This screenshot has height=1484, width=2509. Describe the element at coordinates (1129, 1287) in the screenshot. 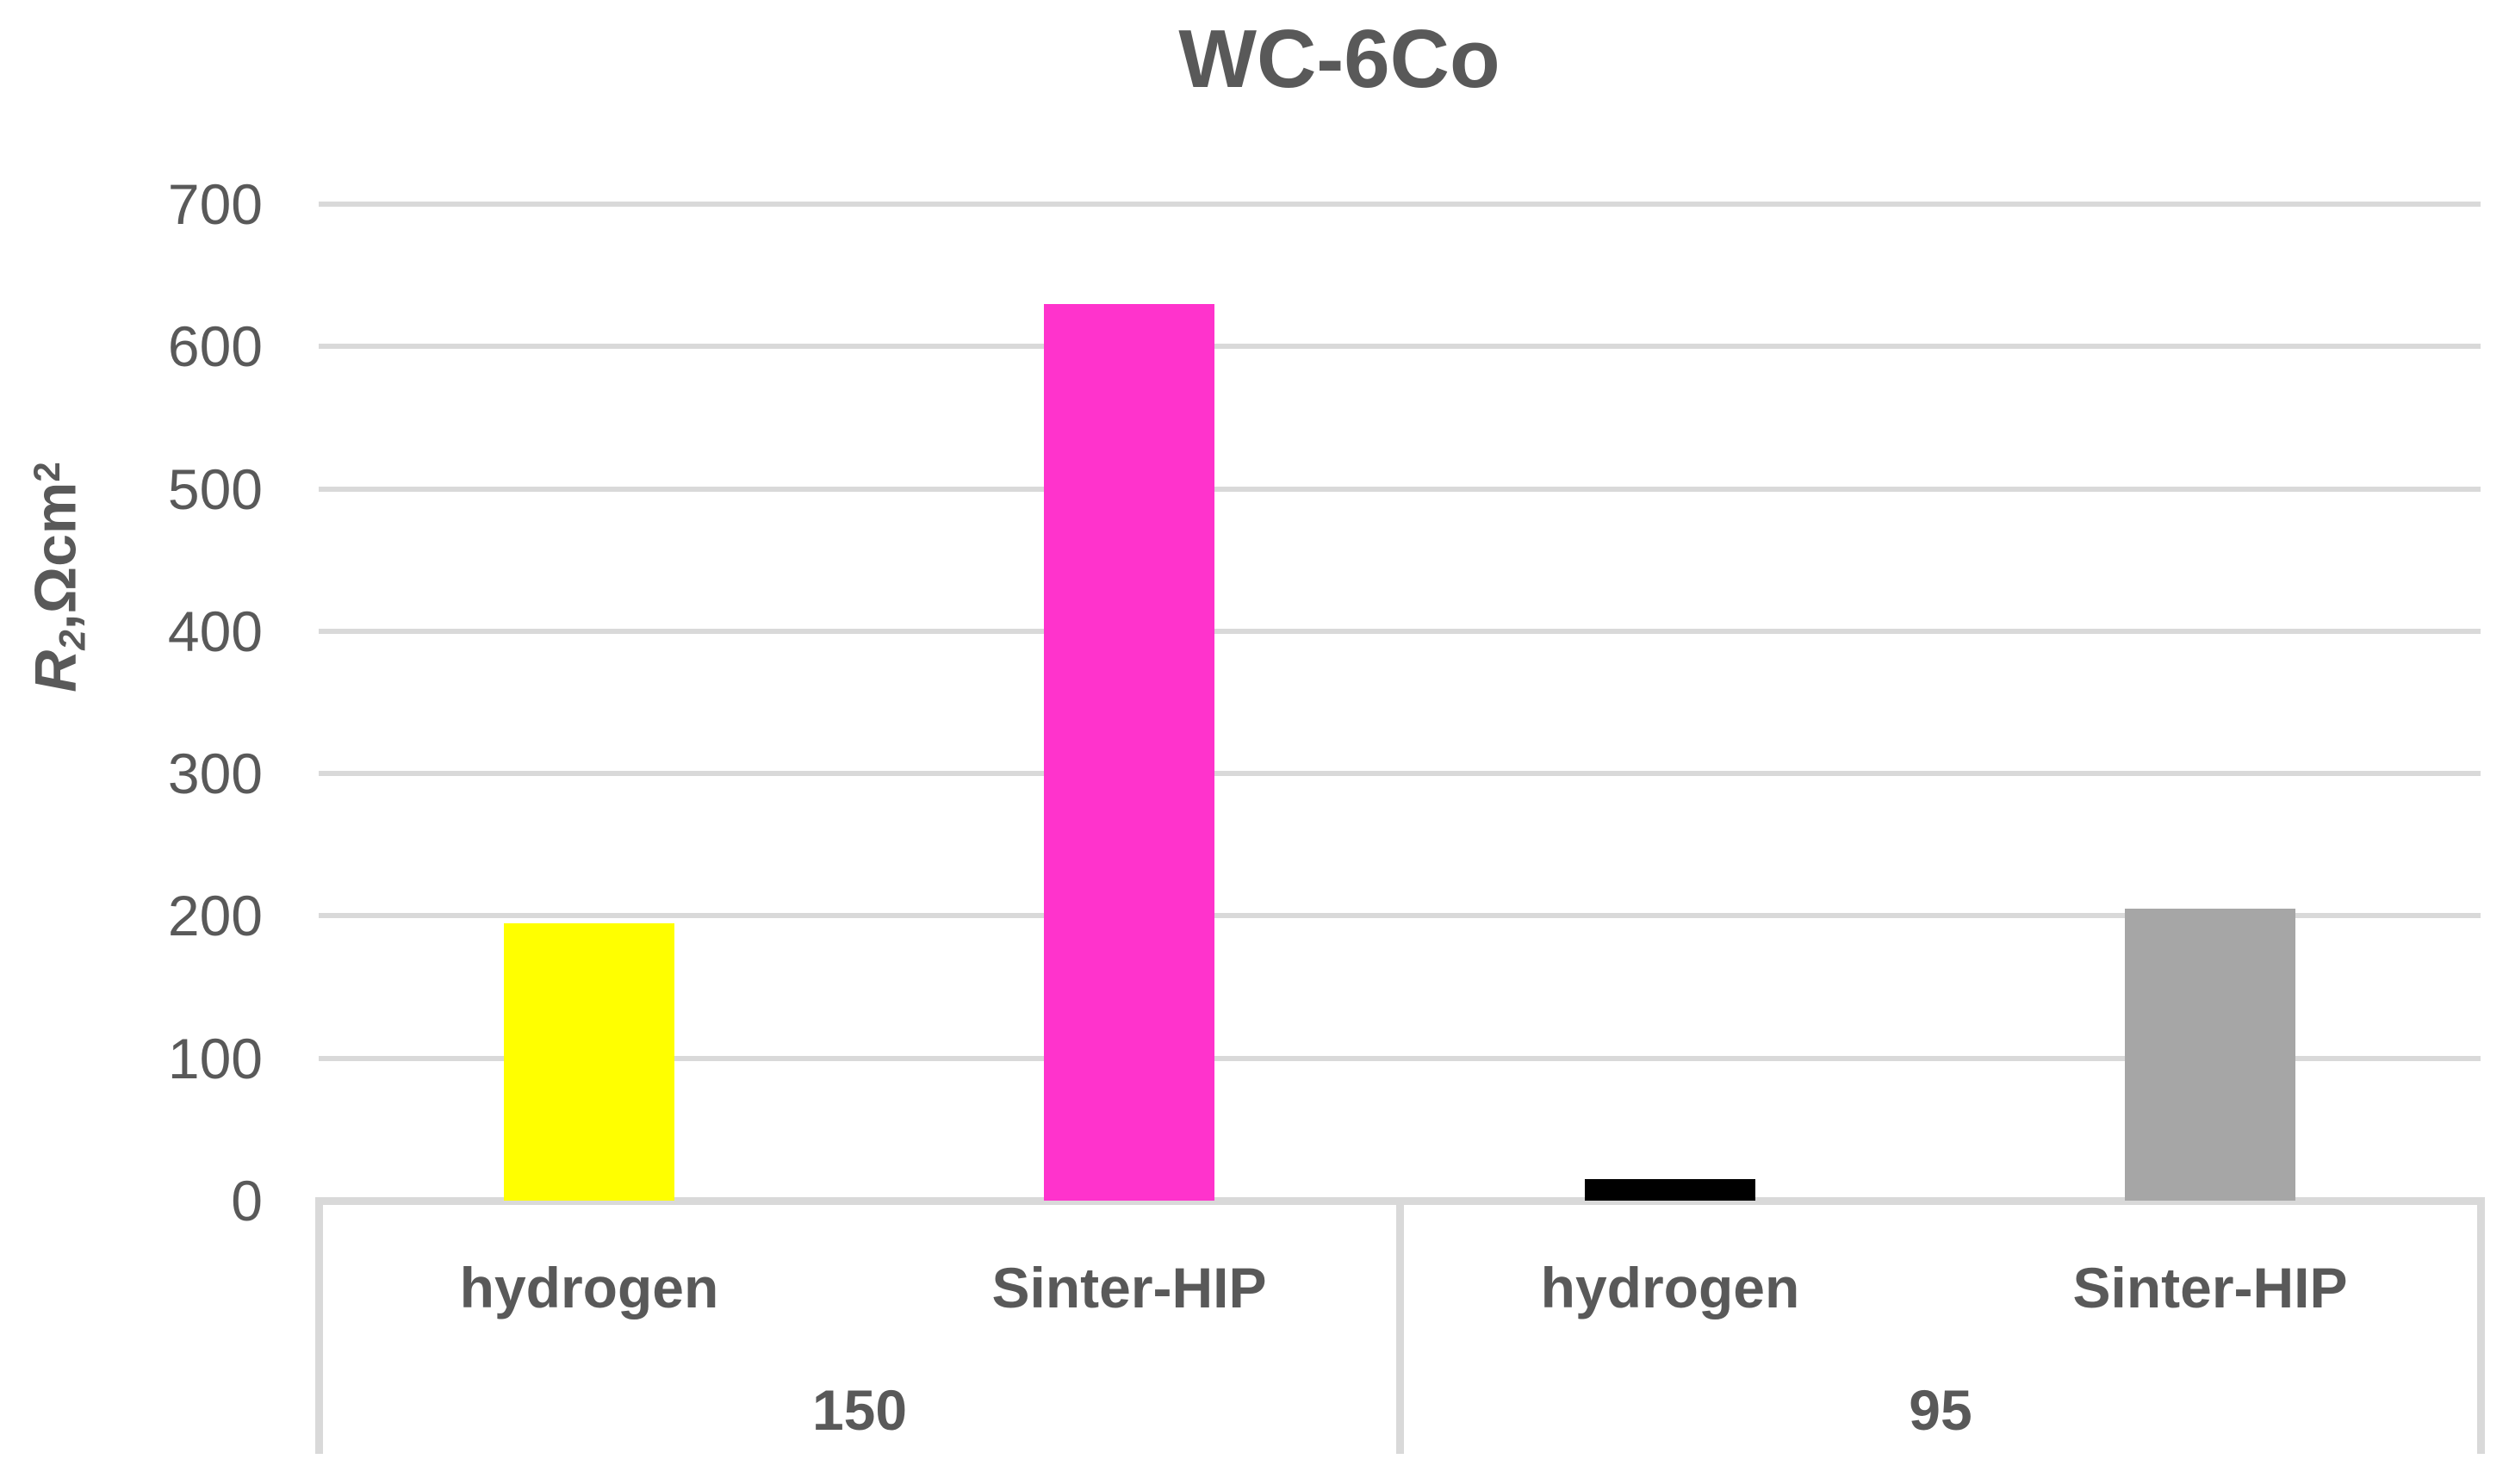

I see `category-label-sinter-hip-150: Sinter-HIP` at that location.